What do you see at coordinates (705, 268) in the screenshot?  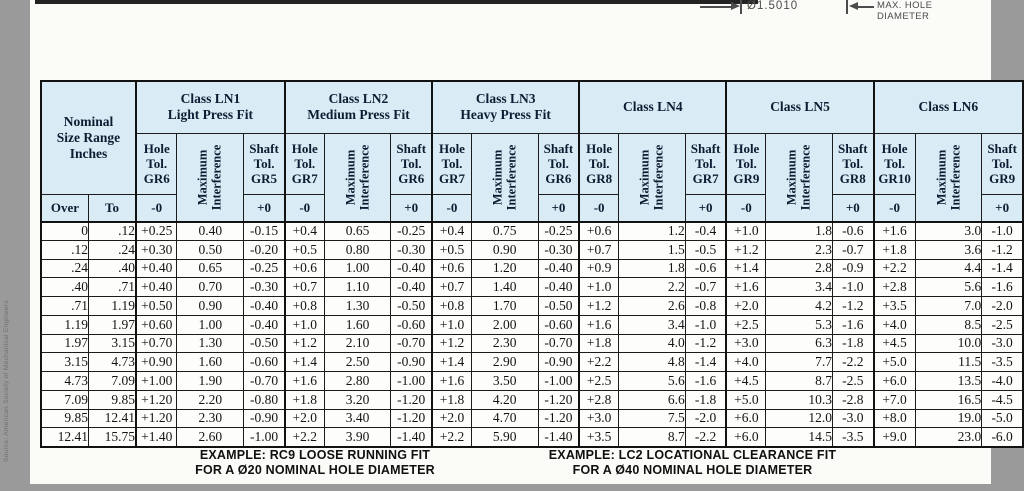 I see `value-cell: -0.6` at bounding box center [705, 268].